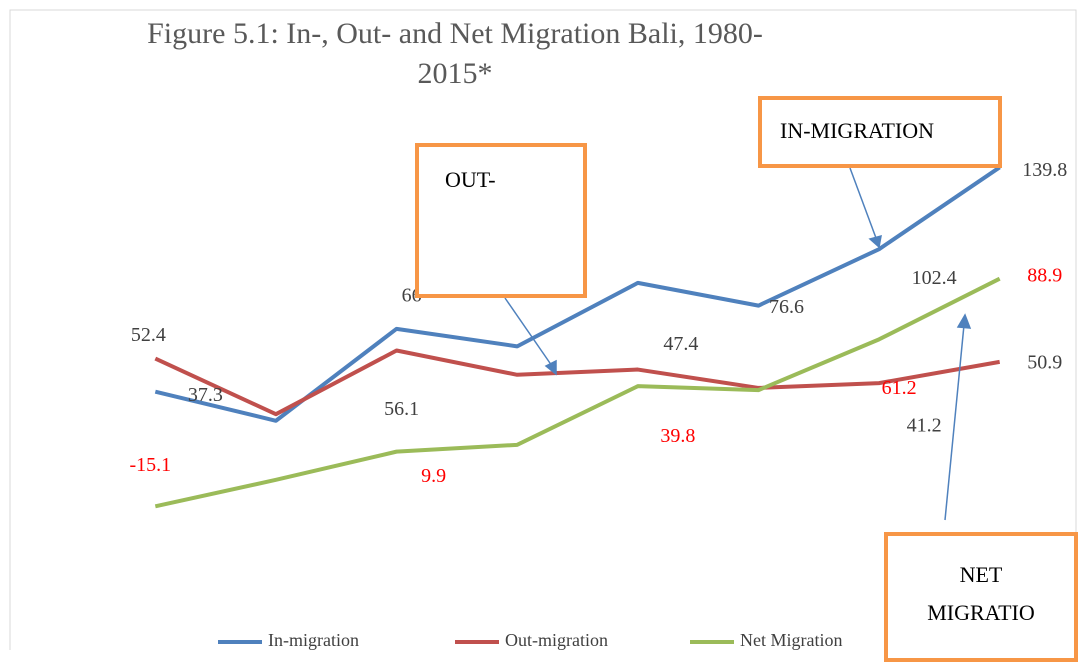  What do you see at coordinates (880, 132) in the screenshot?
I see `callout: IN-MIGRATION` at bounding box center [880, 132].